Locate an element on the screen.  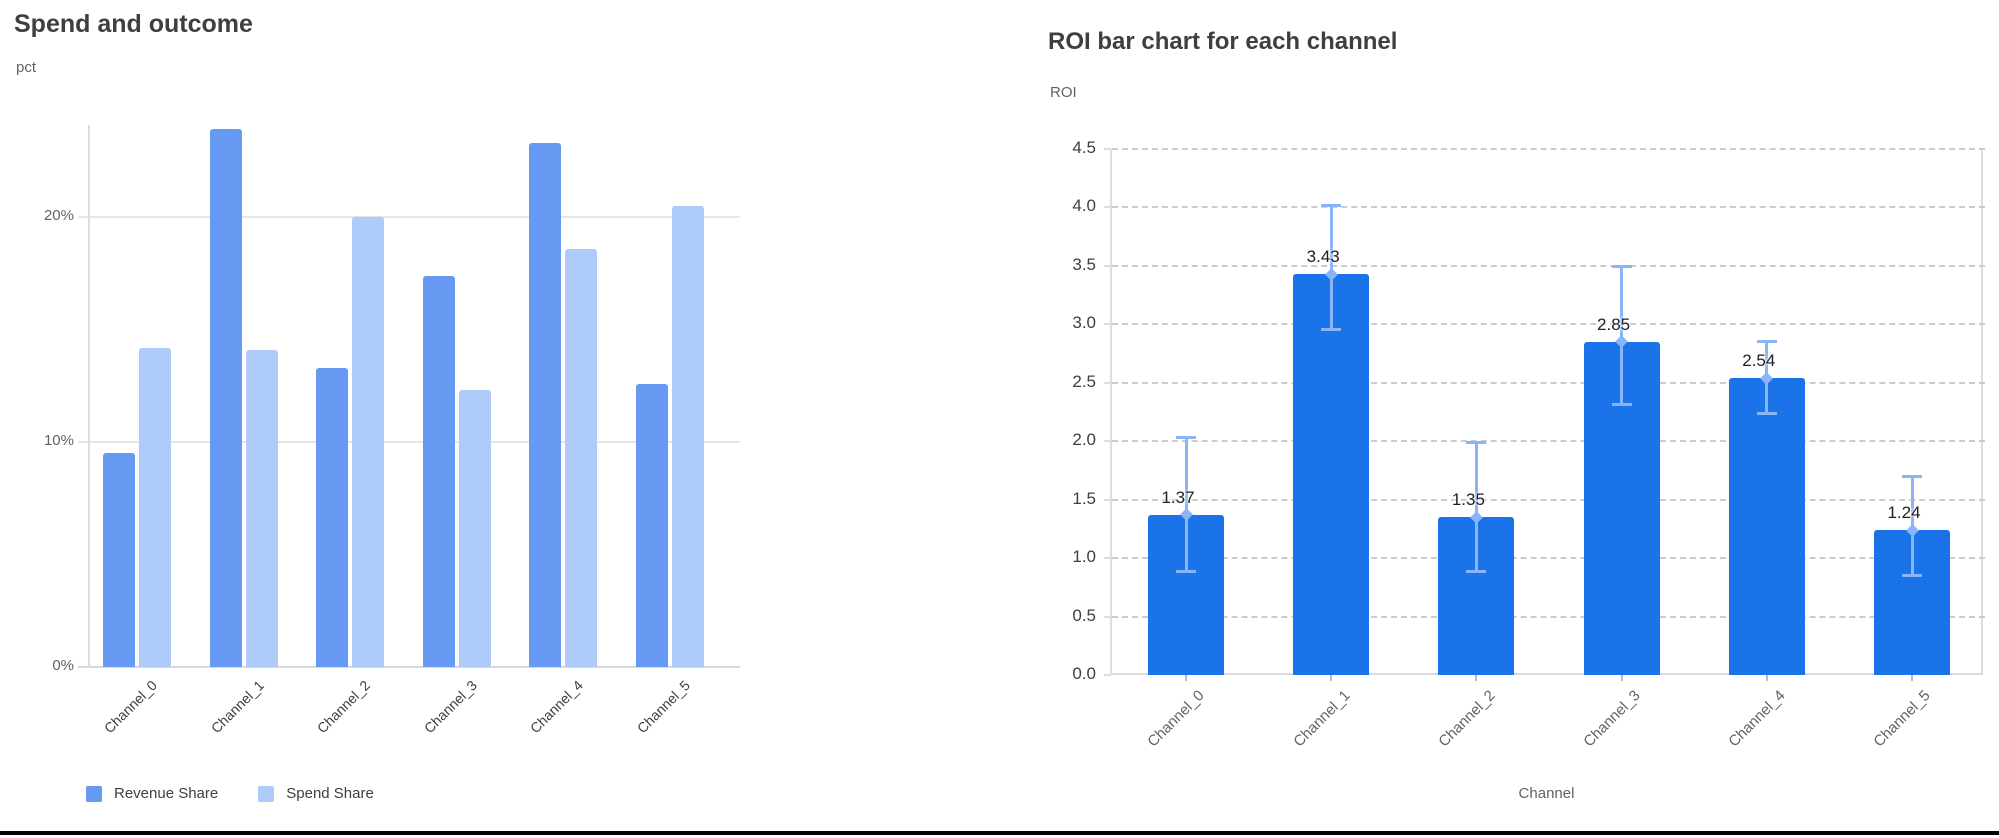
y-tick-label: 2.5 is located at coordinates (1084, 381).